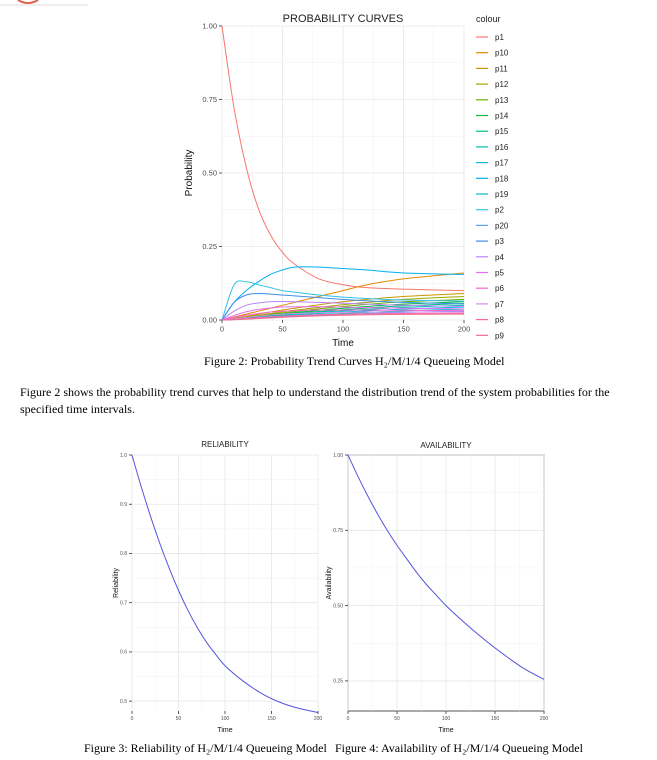 The width and height of the screenshot is (657, 760). I want to click on legend-label-p16: p16, so click(502, 147).